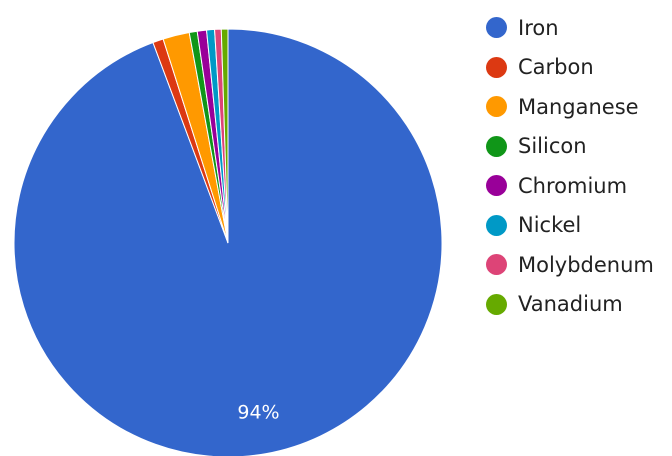 The width and height of the screenshot is (672, 456). I want to click on legend-item-silicon: Silicon, so click(570, 147).